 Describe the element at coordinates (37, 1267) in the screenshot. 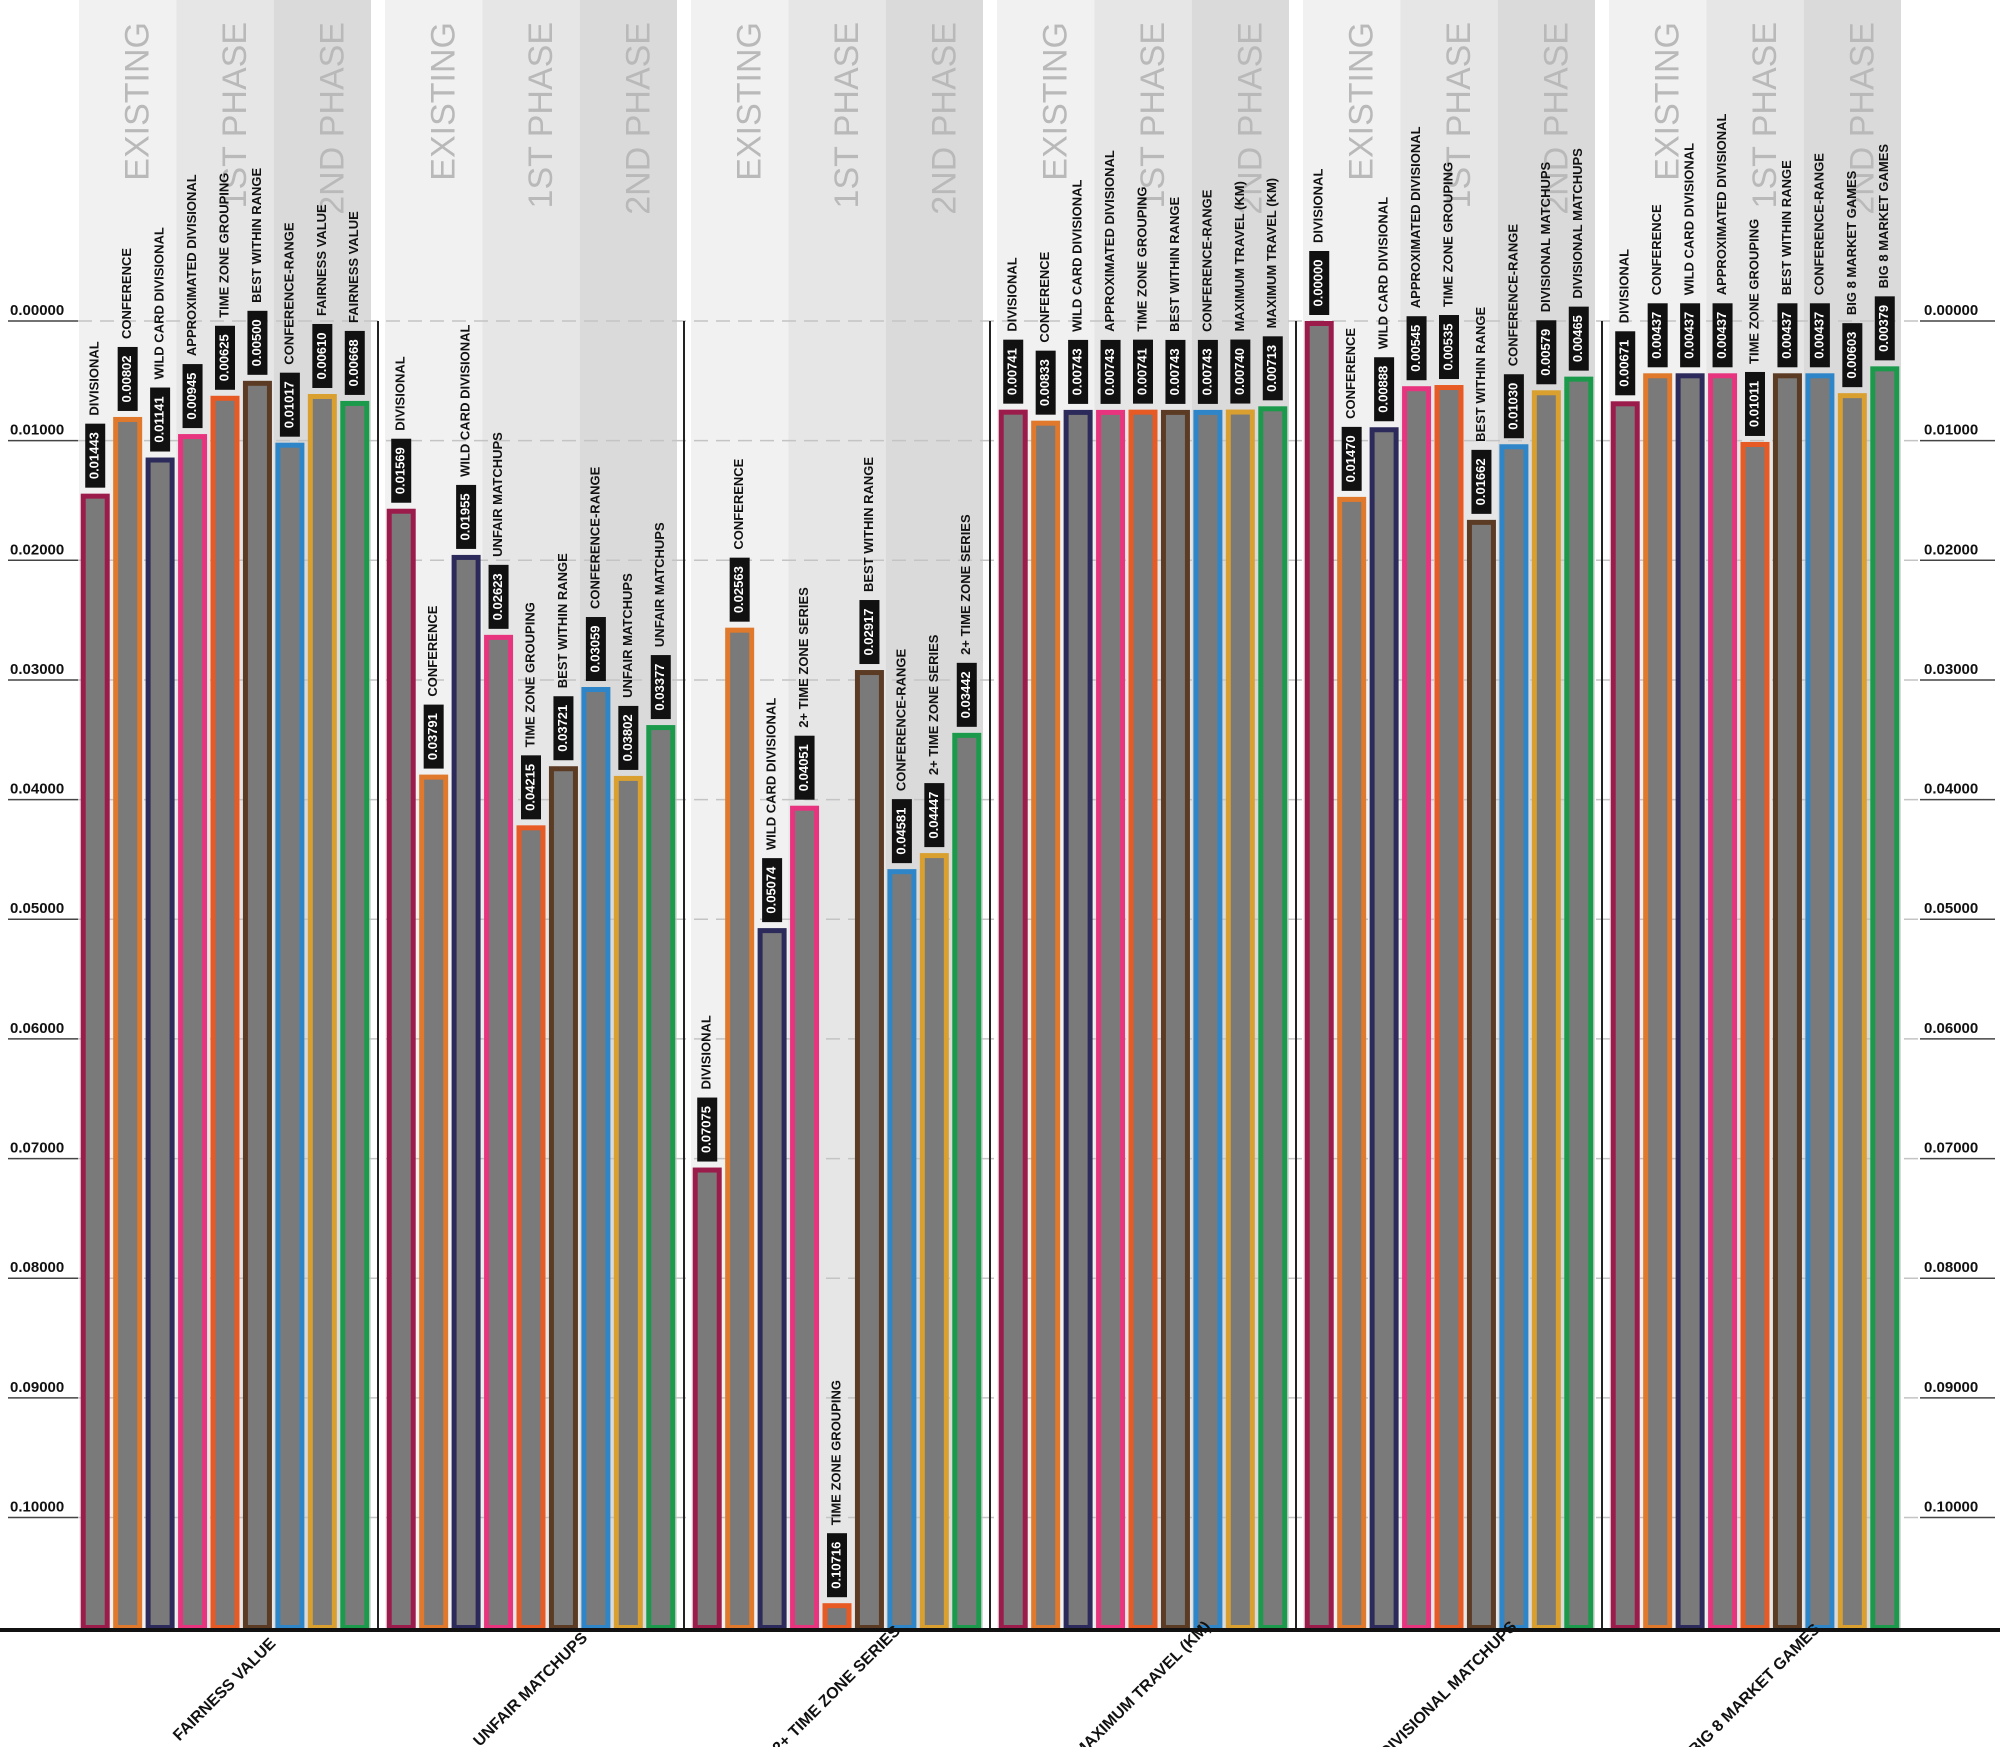

I see `y-tick-label: 0.08000` at that location.